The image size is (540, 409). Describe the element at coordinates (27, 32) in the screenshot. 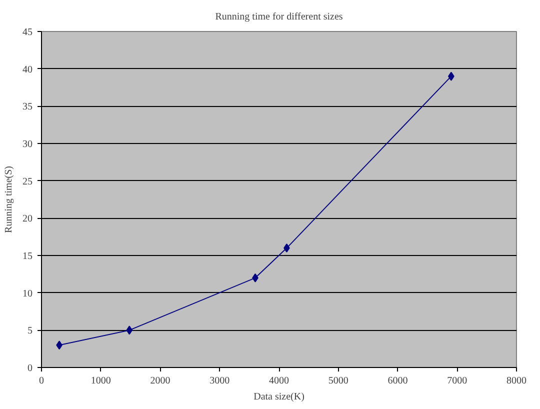

I see `y-tick-label: 45` at that location.